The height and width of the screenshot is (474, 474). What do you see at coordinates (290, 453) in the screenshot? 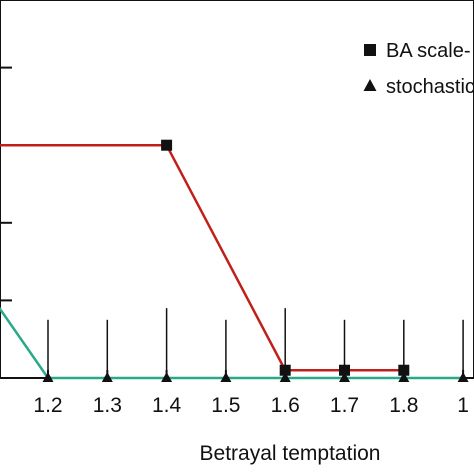
I see `x-axis-title: Betrayal temptation` at bounding box center [290, 453].